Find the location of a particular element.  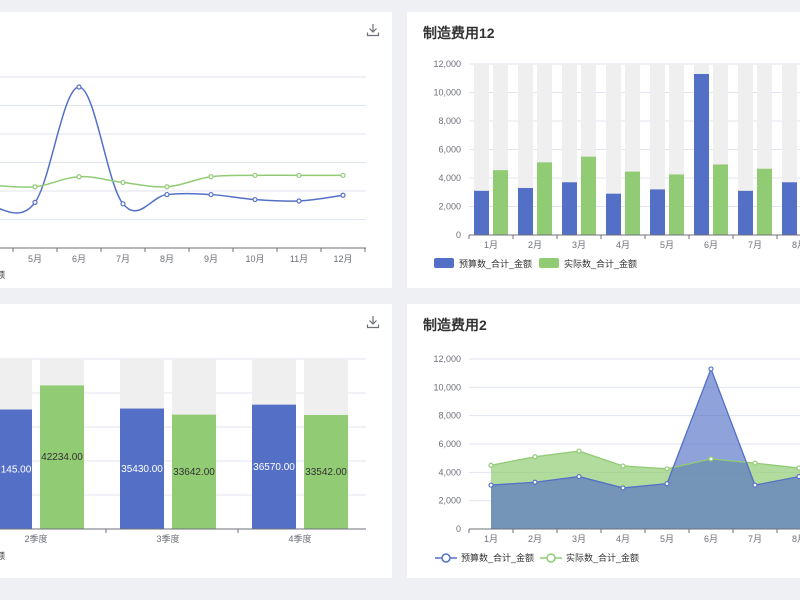

x-tick-label: 12月 is located at coordinates (342, 259).